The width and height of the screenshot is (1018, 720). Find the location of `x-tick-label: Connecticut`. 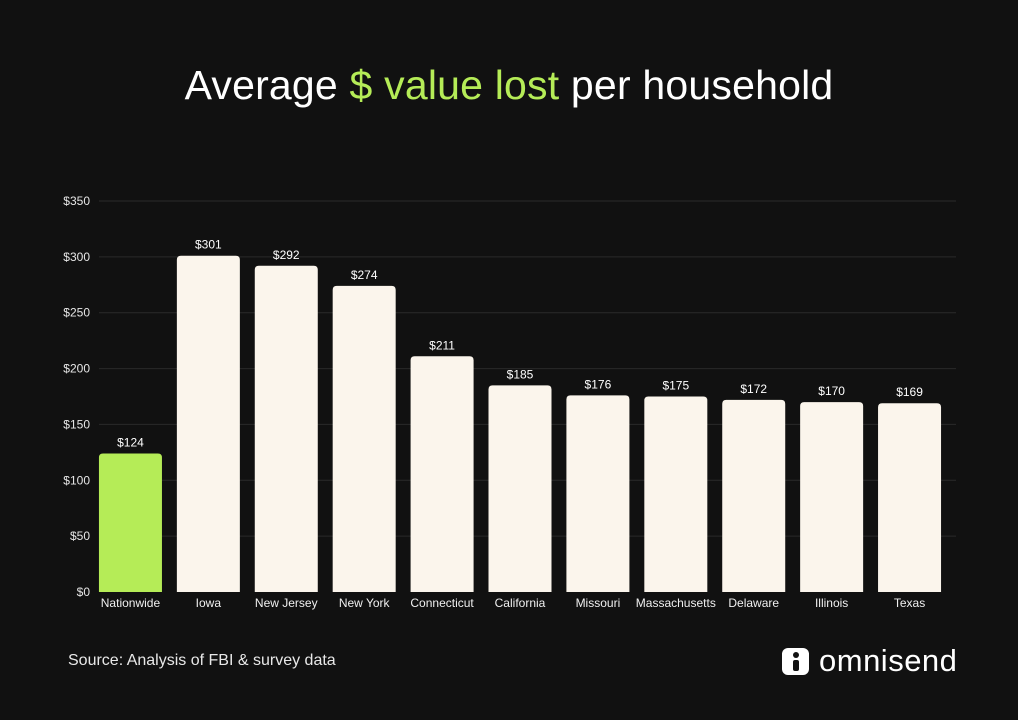

x-tick-label: Connecticut is located at coordinates (442, 603).